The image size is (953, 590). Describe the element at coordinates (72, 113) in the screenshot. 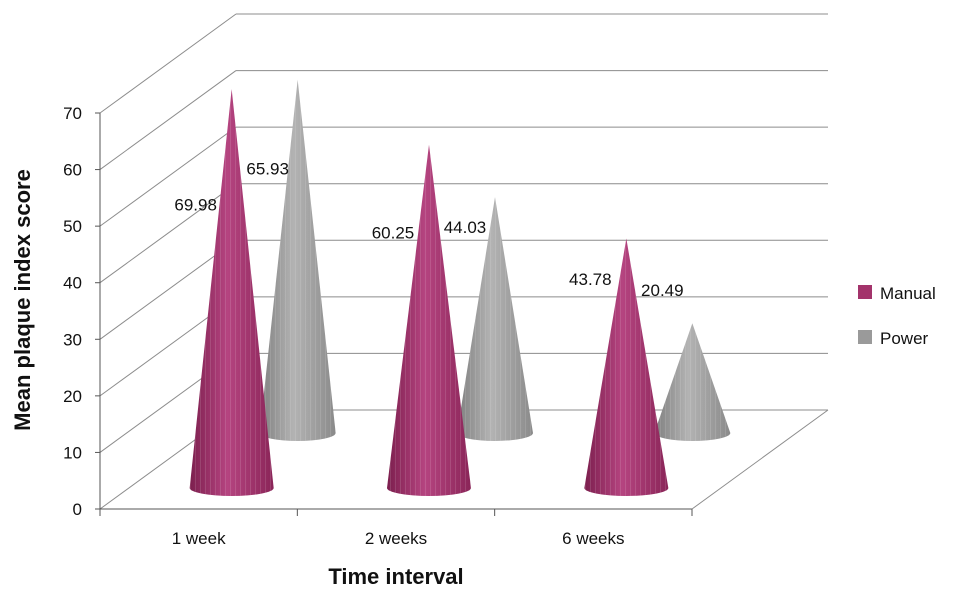

I see `y-tick-label: 70` at that location.